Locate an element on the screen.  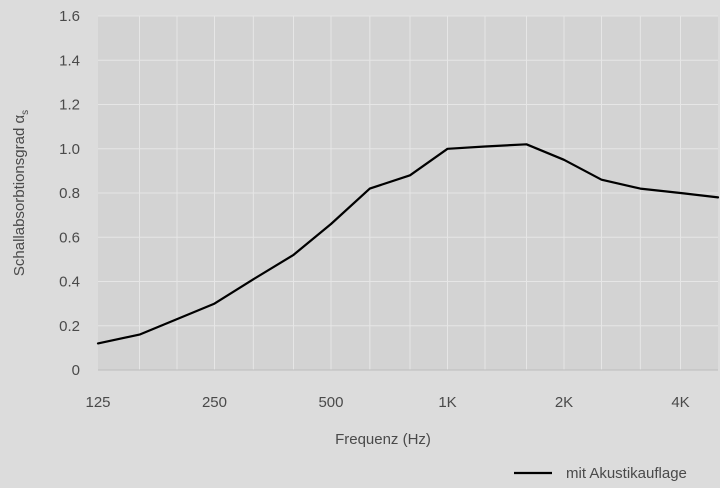
x-tick-label: 1K is located at coordinates (447, 402).